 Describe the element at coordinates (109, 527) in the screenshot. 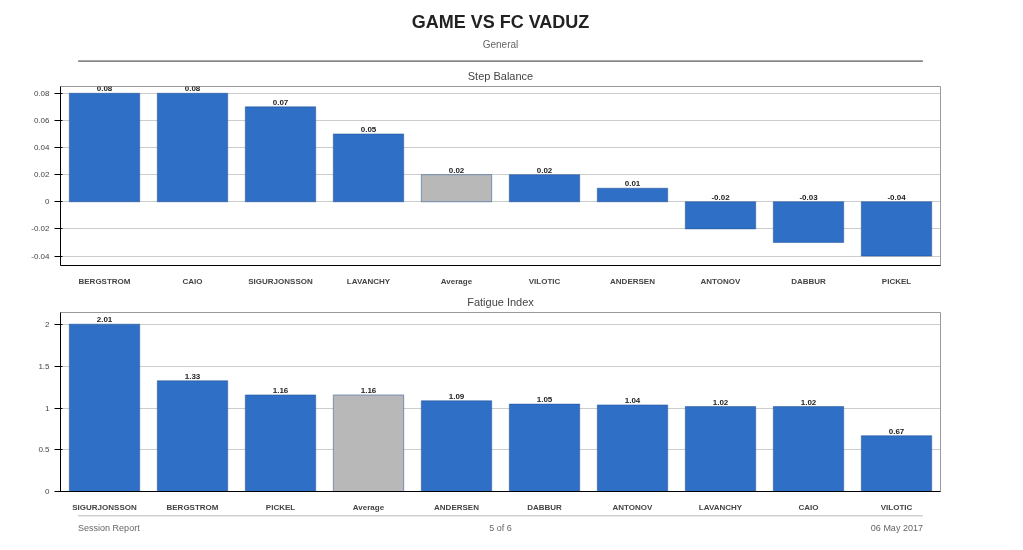

I see `text: Session Report` at that location.